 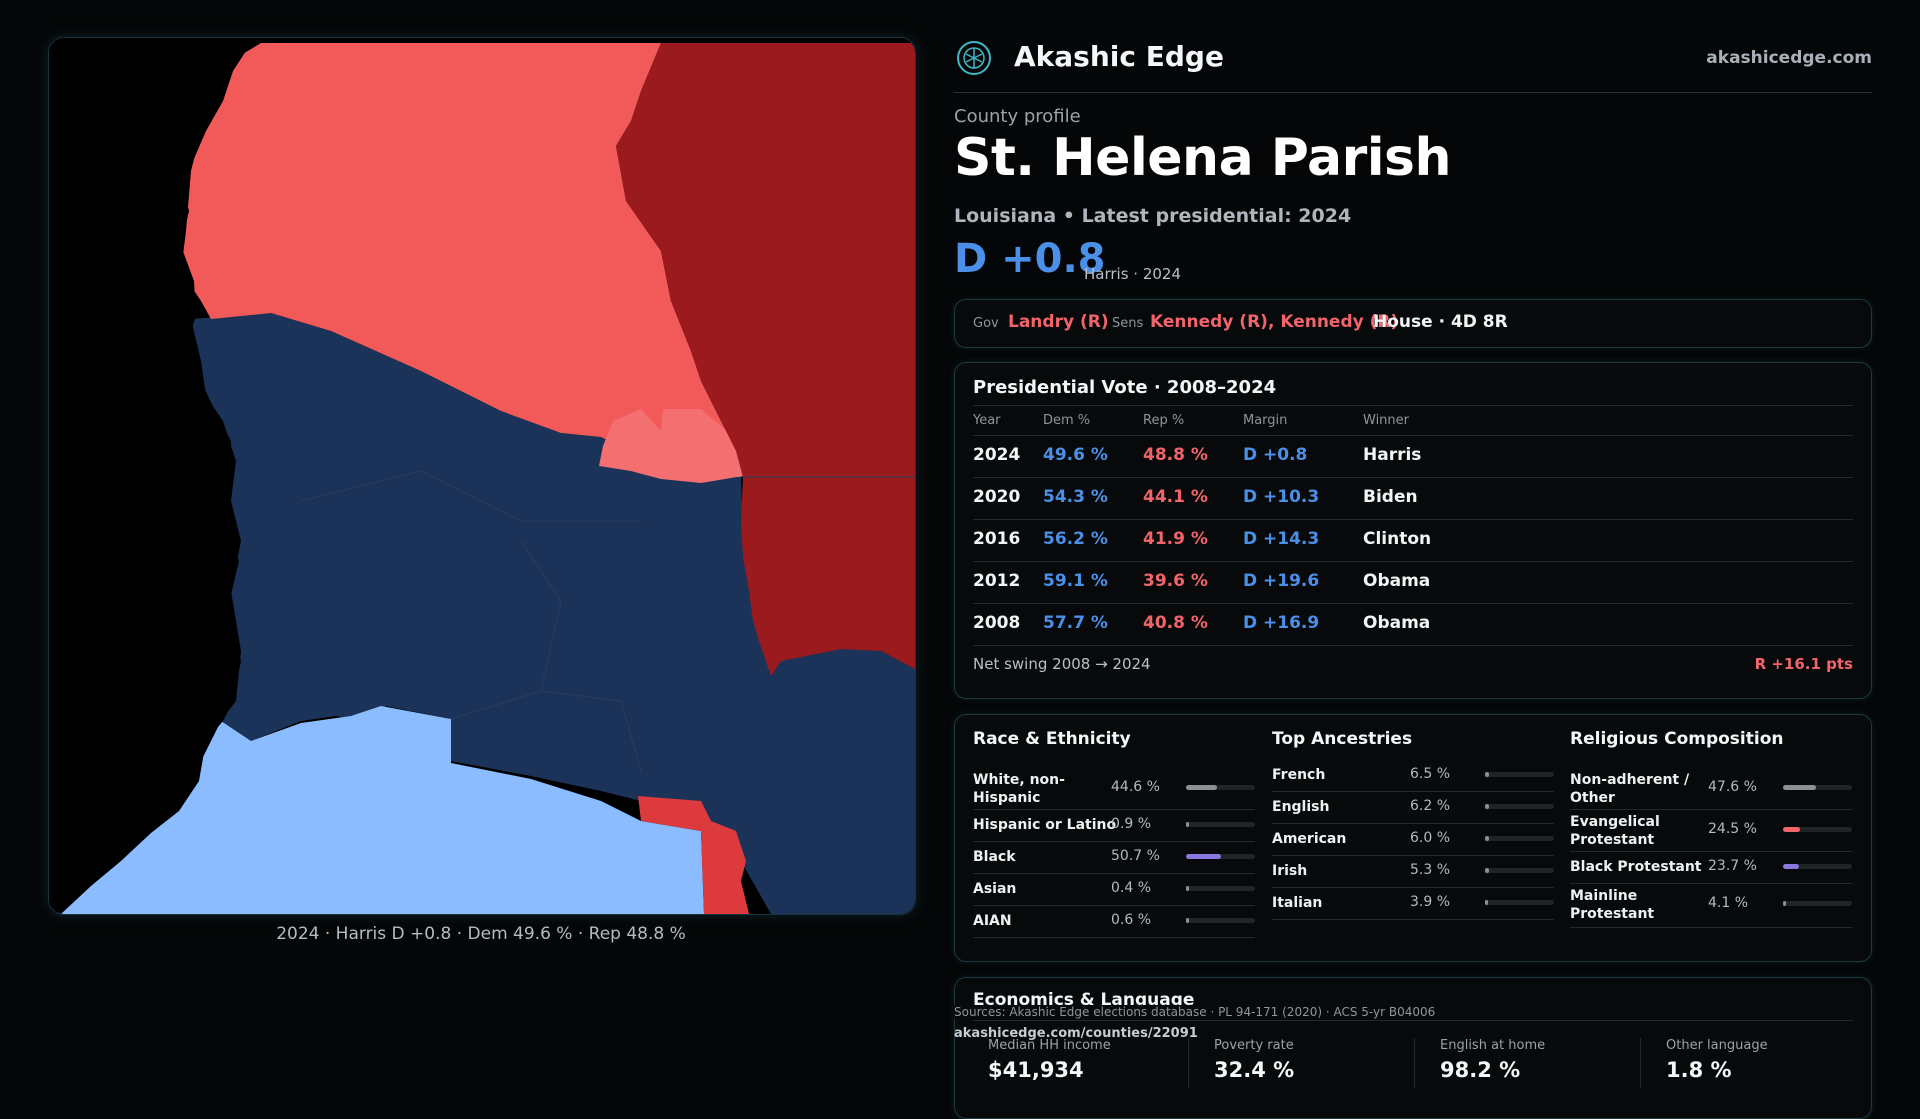 What do you see at coordinates (1075, 497) in the screenshot?
I see `row-dem: 54.3 %` at bounding box center [1075, 497].